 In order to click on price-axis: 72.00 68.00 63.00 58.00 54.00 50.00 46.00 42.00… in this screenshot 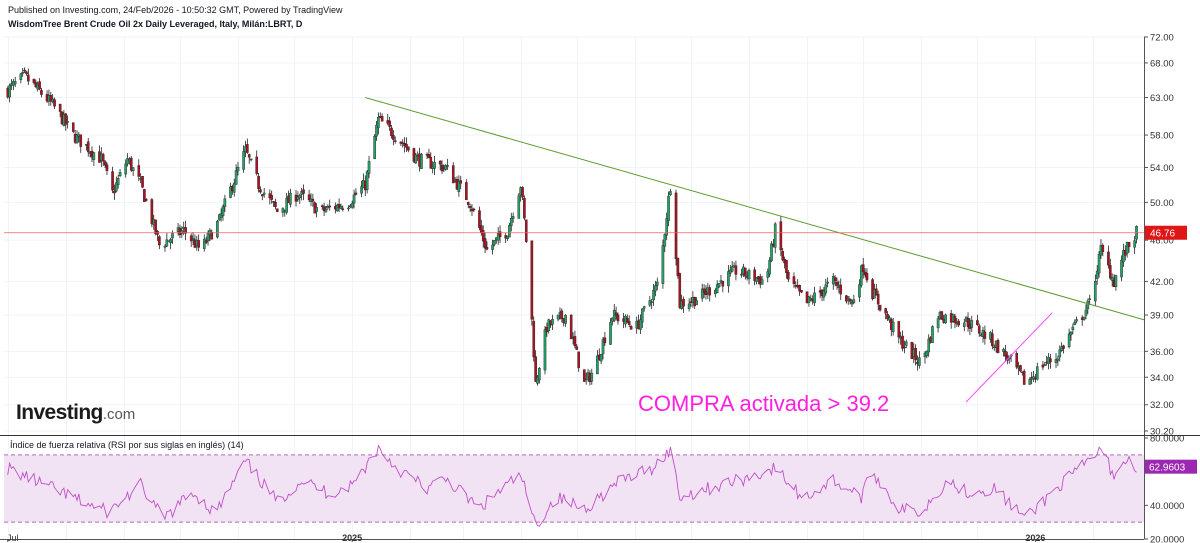, I will do `click(1159, 235)`.